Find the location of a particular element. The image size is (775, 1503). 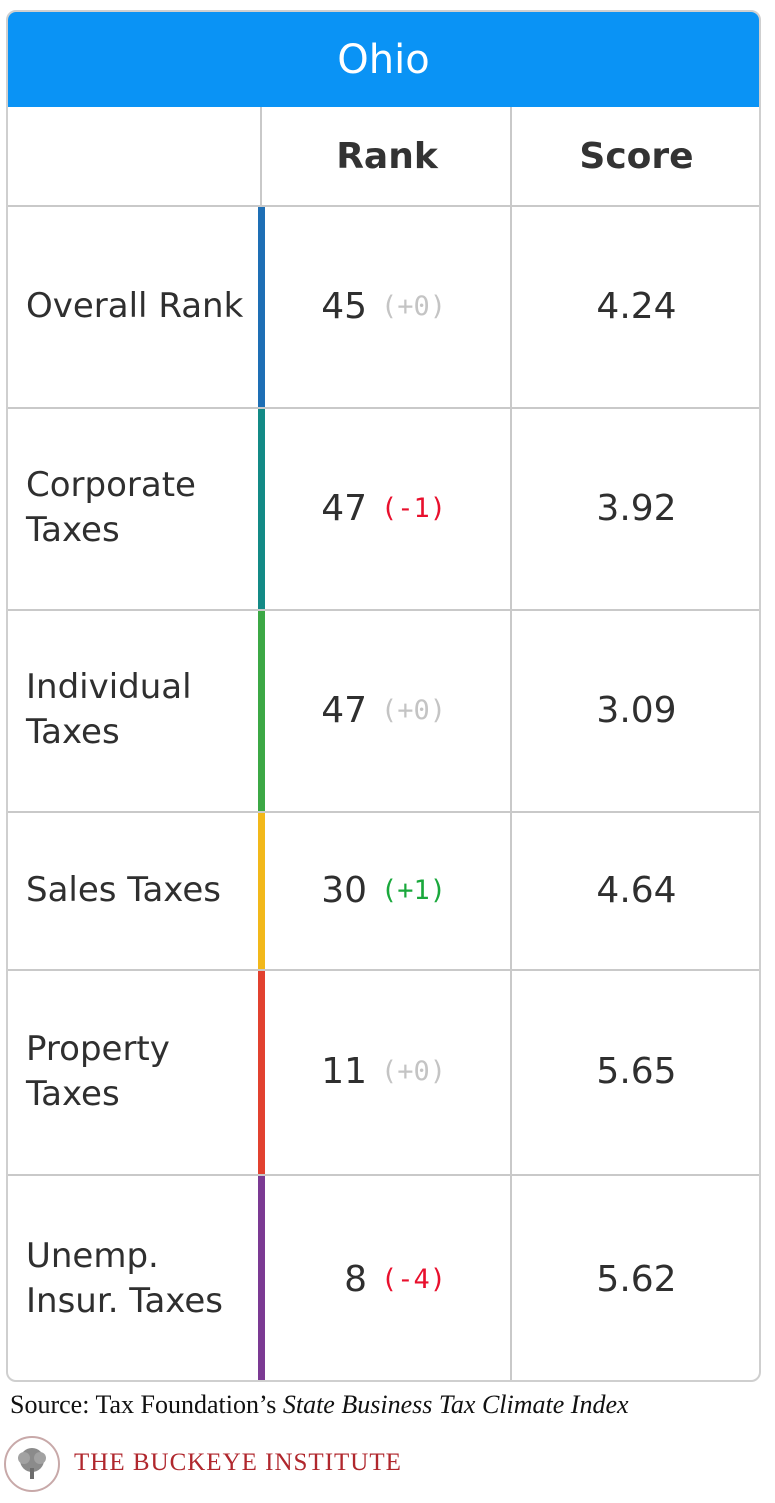

card-title: Ohio is located at coordinates (383, 59).